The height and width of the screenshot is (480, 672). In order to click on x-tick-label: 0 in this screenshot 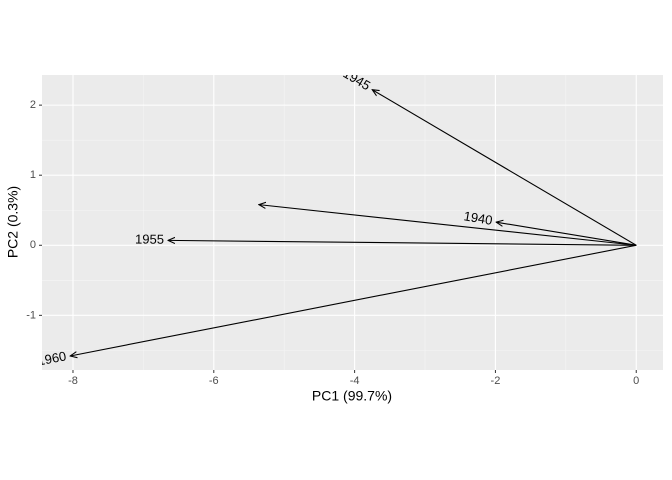, I will do `click(636, 381)`.